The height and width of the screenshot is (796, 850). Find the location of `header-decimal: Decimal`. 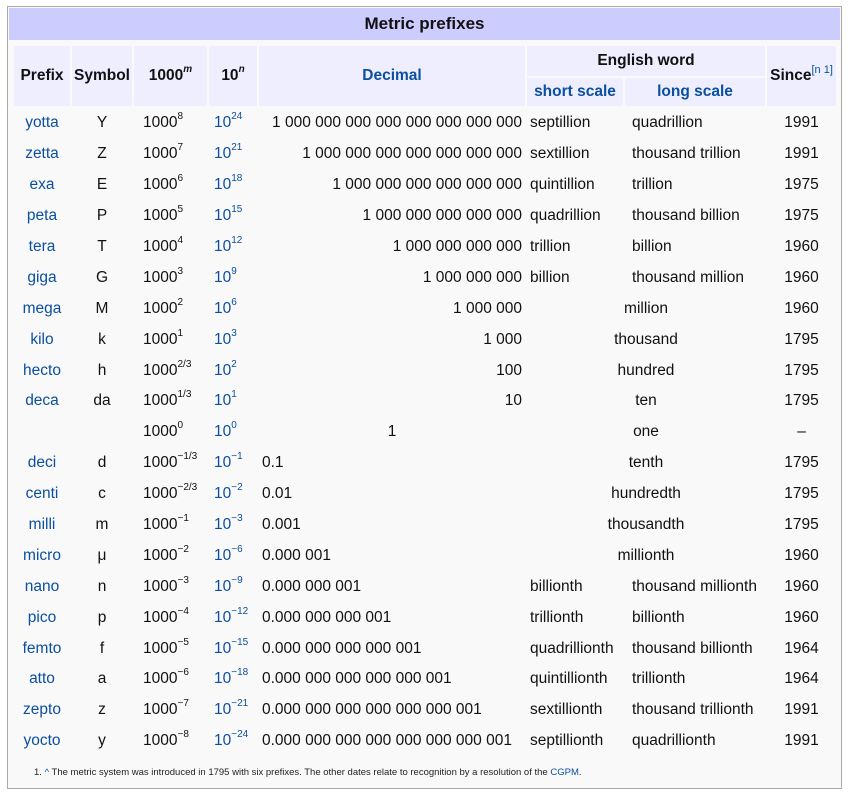

header-decimal: Decimal is located at coordinates (392, 76).